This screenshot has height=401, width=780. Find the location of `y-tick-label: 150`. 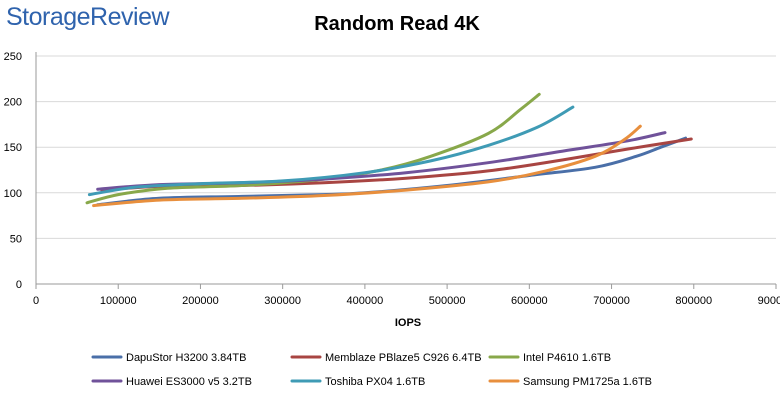

y-tick-label: 150 is located at coordinates (13, 148).